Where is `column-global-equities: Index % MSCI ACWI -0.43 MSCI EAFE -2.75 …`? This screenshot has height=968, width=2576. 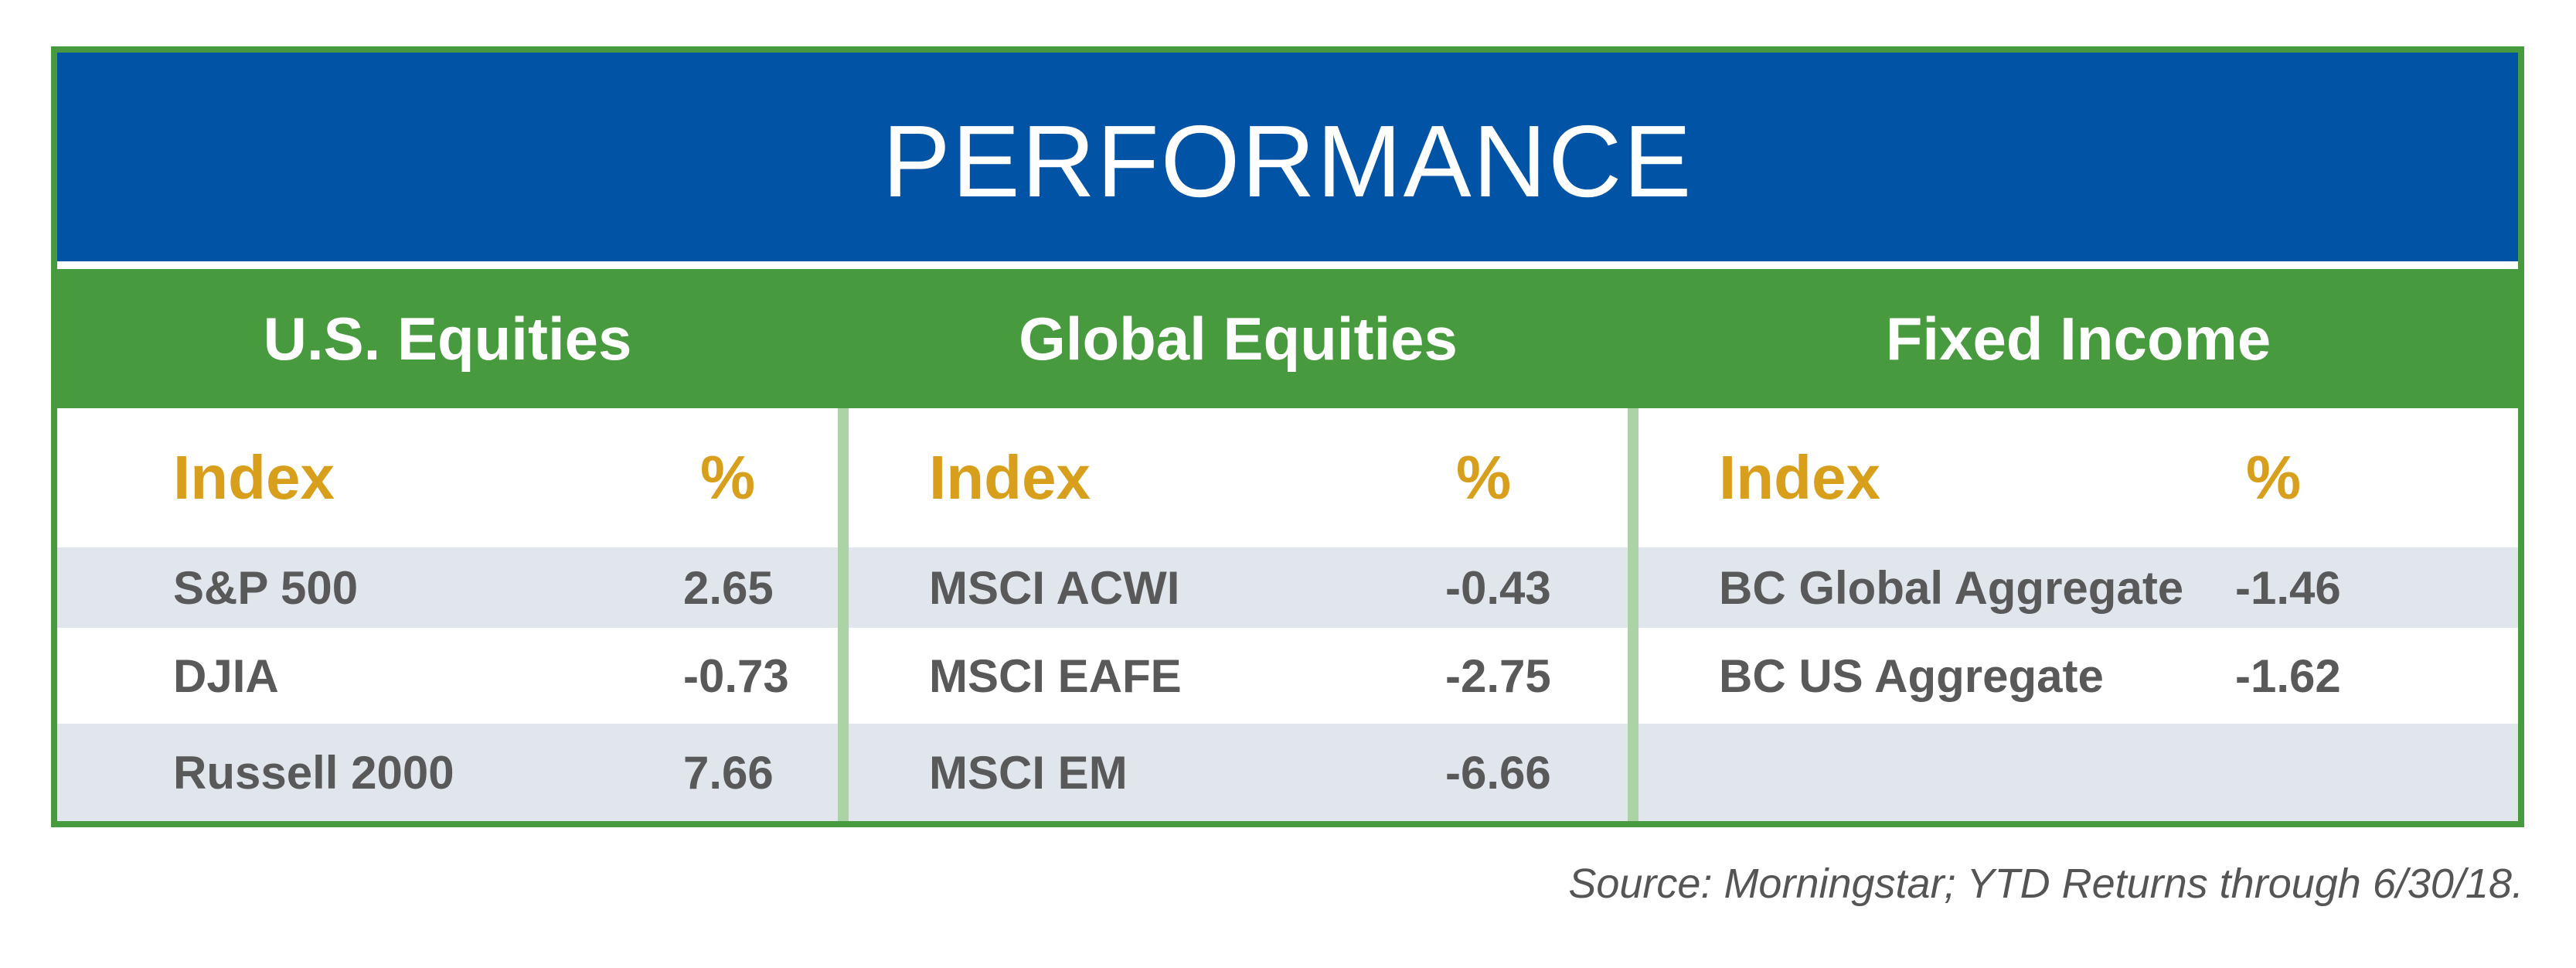
column-global-equities: Index % MSCI ACWI -0.43 MSCI EAFE -2.75 … is located at coordinates (1238, 615).